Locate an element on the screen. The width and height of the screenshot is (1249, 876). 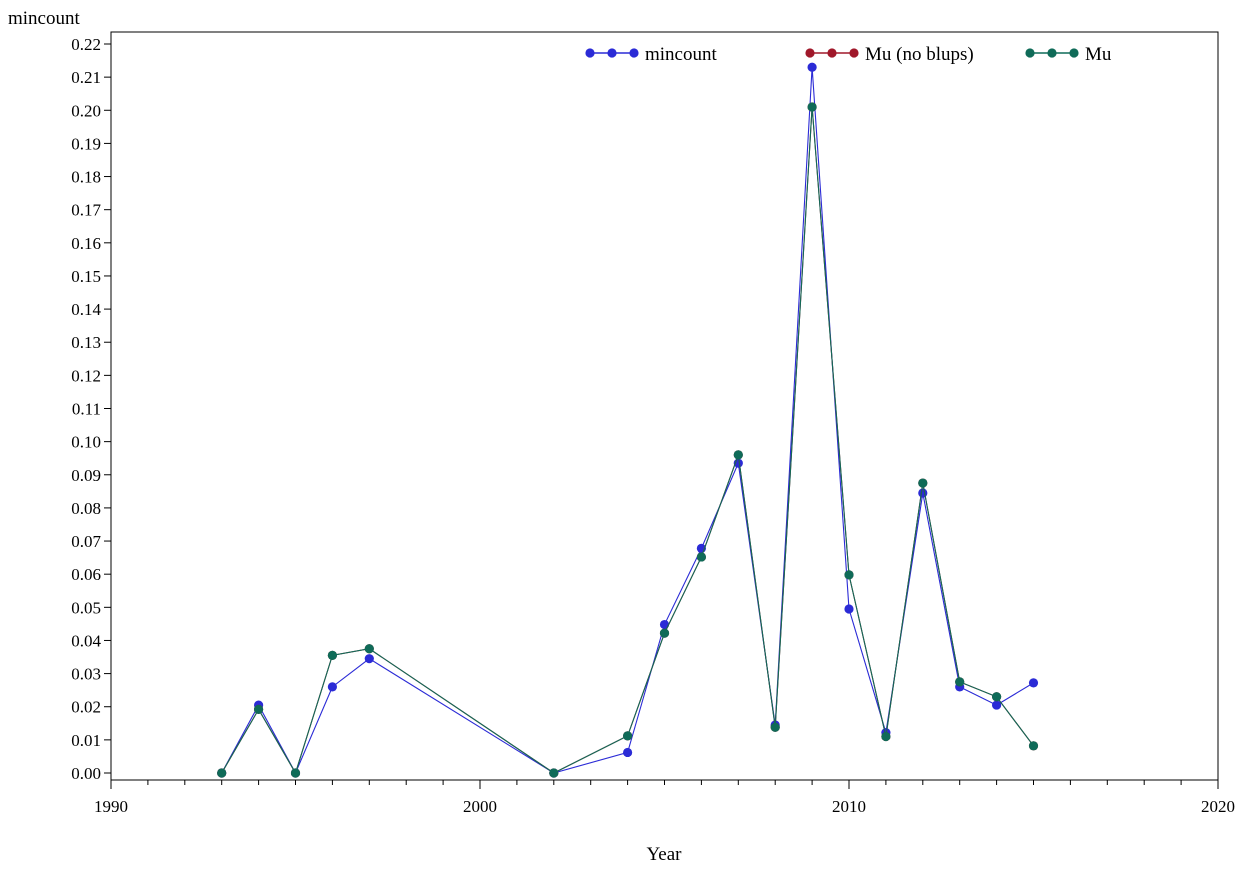
y-tick-label: 0.00 is located at coordinates (86, 773).